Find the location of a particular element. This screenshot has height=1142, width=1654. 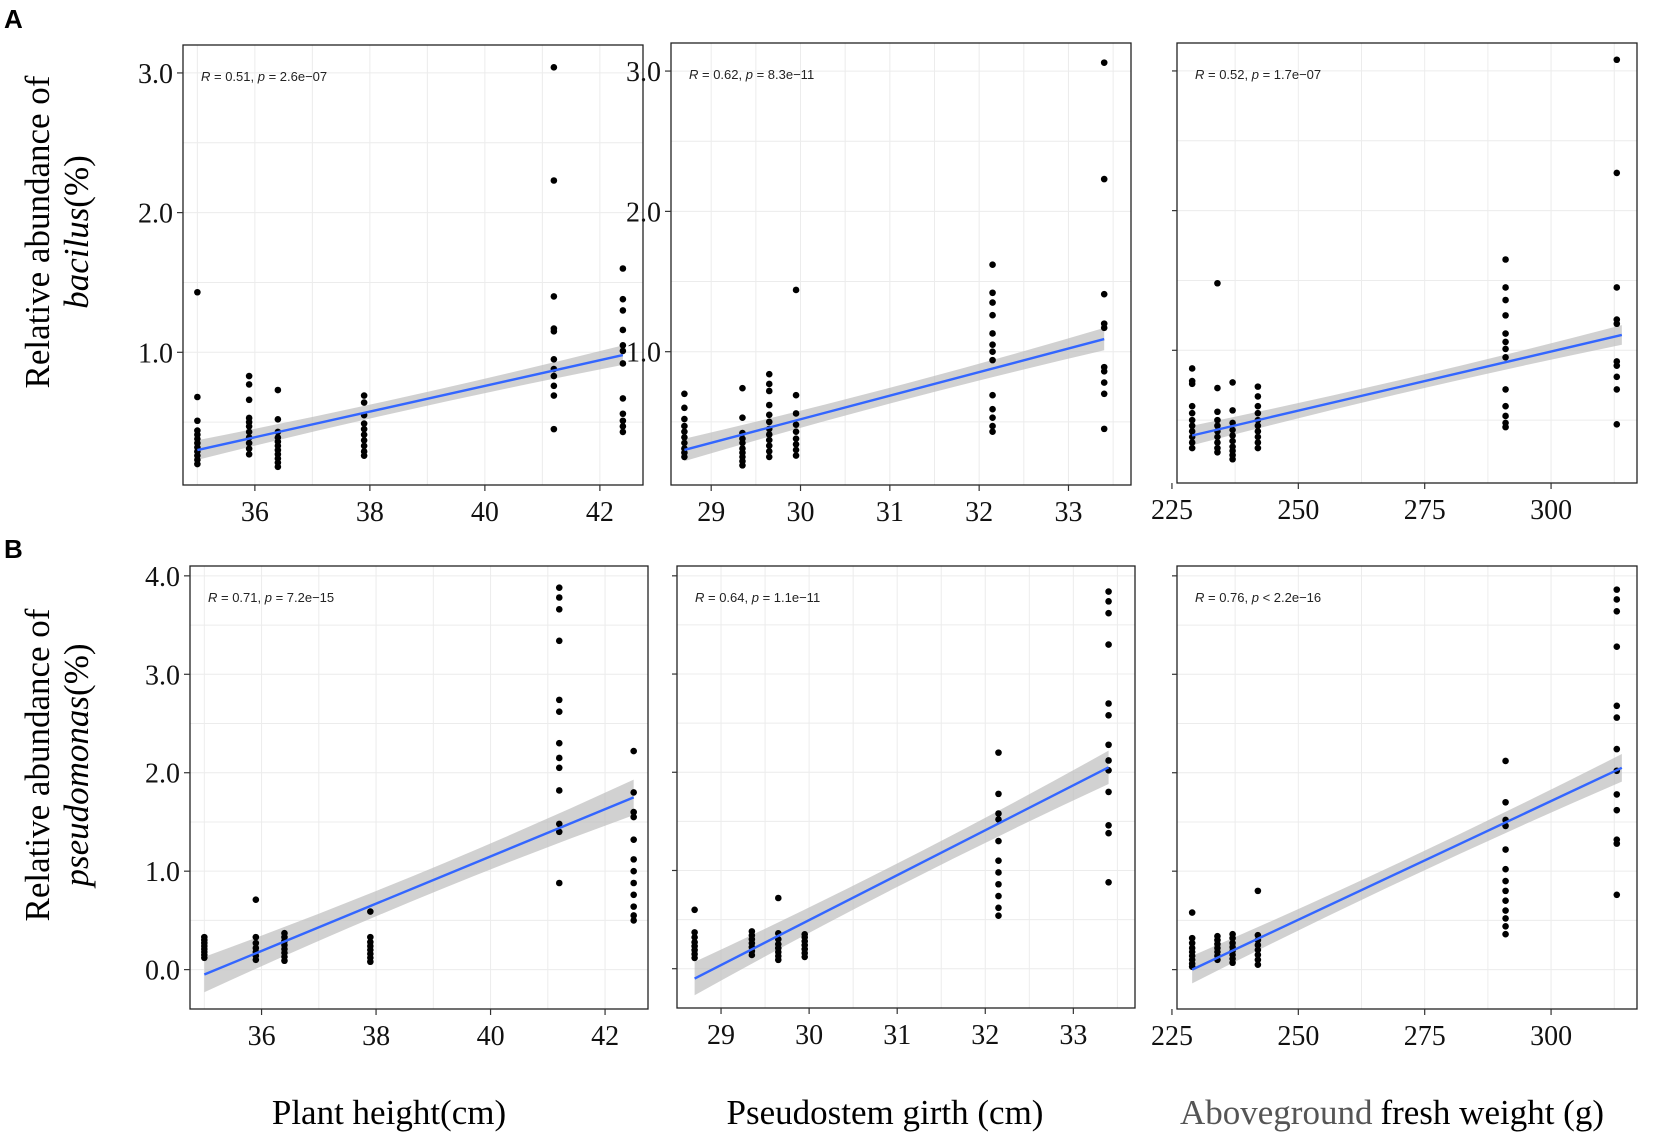

x-tick-label: 30 is located at coordinates (801, 512).